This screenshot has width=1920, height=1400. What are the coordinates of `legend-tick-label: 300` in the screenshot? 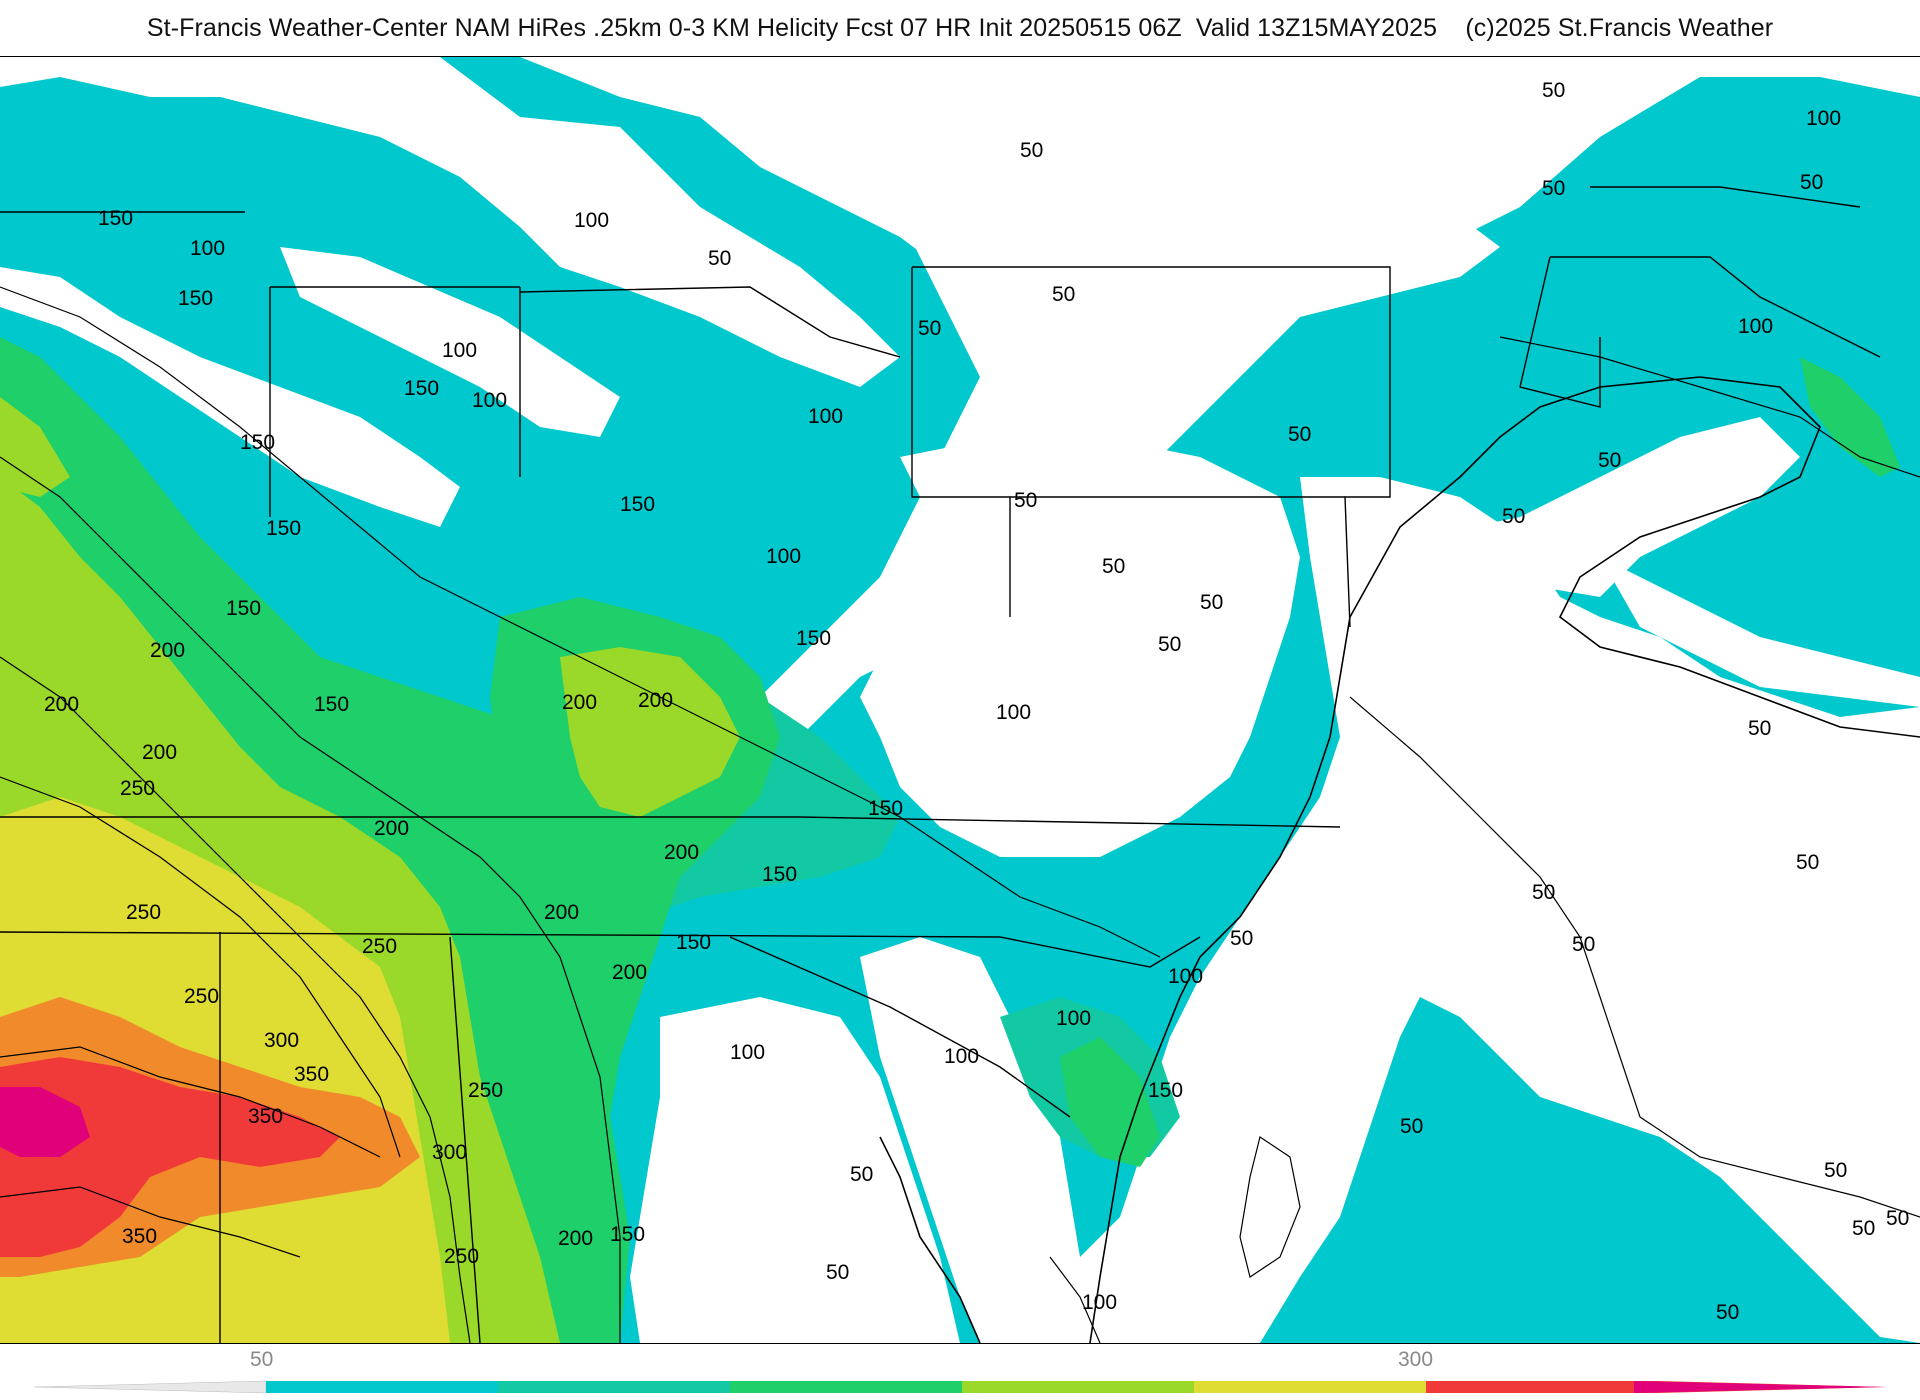 It's located at (1416, 1359).